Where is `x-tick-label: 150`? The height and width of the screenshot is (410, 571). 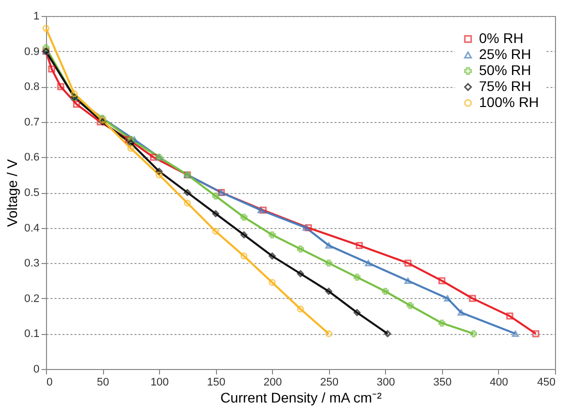
x-tick-label: 150 is located at coordinates (216, 382).